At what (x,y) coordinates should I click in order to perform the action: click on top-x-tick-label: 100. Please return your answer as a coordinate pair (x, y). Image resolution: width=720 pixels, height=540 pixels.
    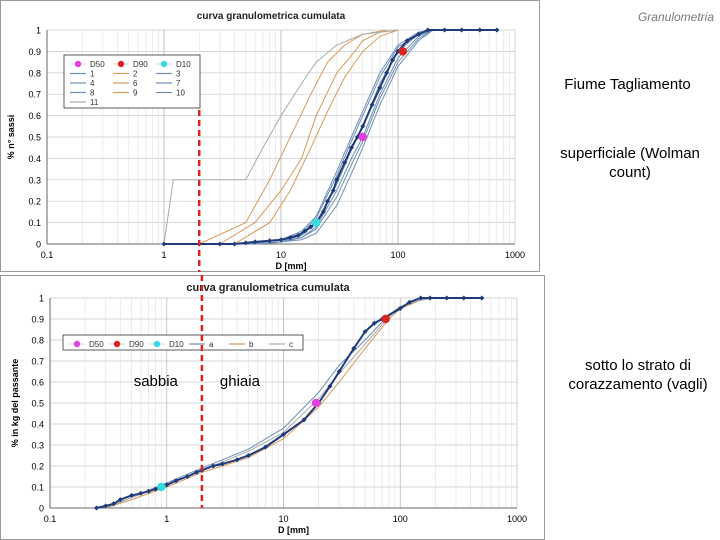
    Looking at the image, I should click on (397, 255).